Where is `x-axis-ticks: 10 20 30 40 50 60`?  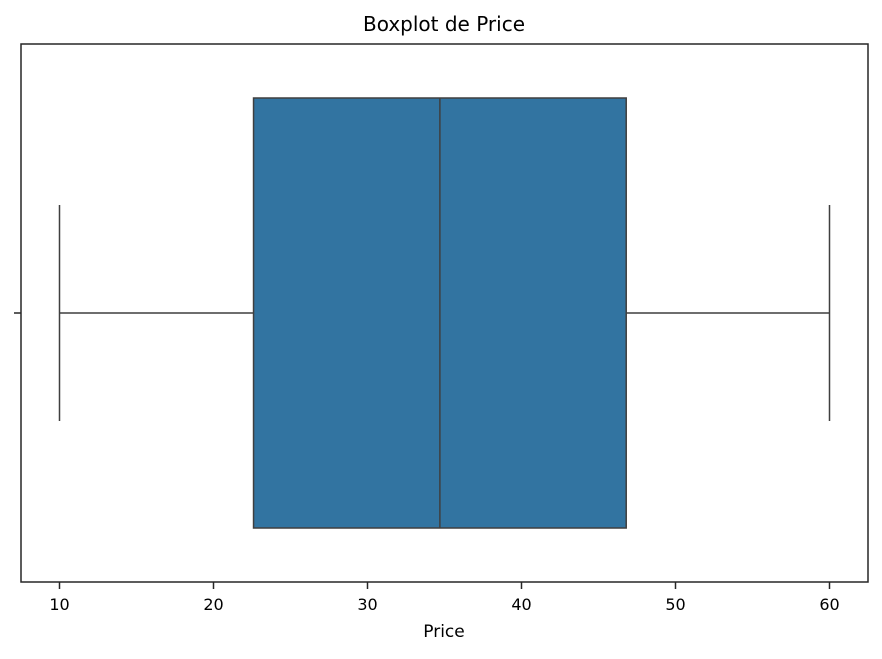
x-axis-ticks: 10 20 30 40 50 60 is located at coordinates (444, 598).